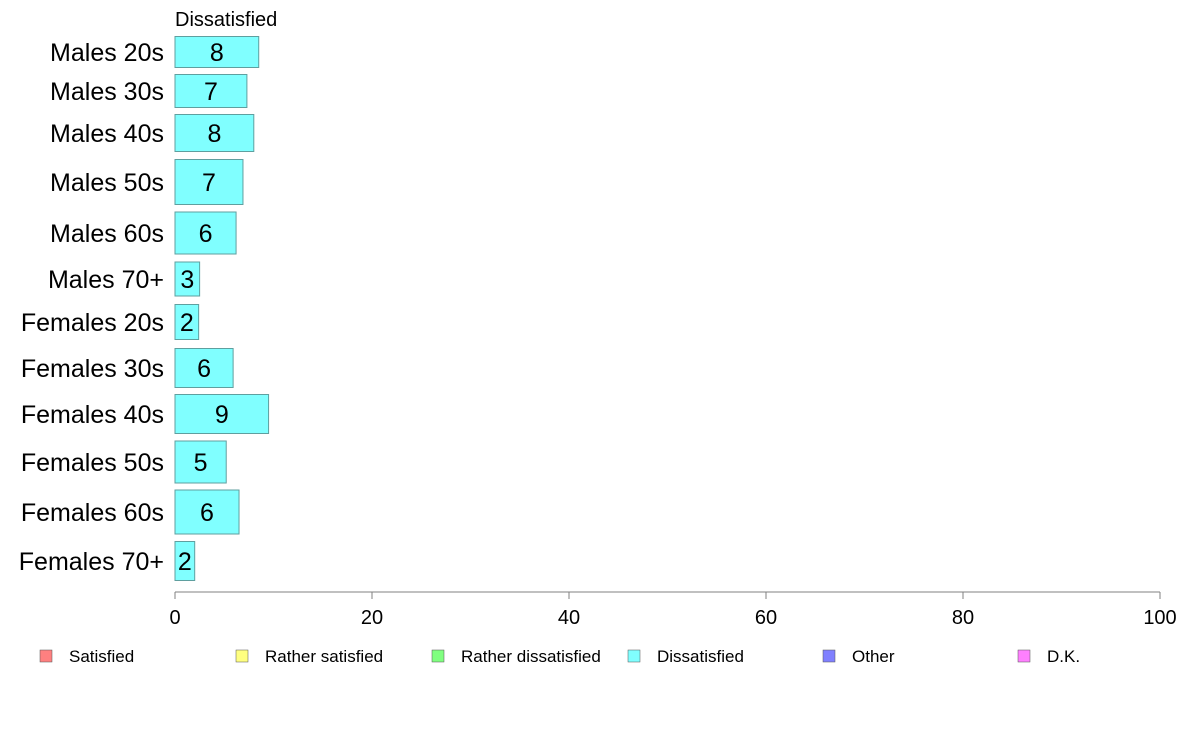  Describe the element at coordinates (107, 53) in the screenshot. I see `category-label: Males 20s` at that location.